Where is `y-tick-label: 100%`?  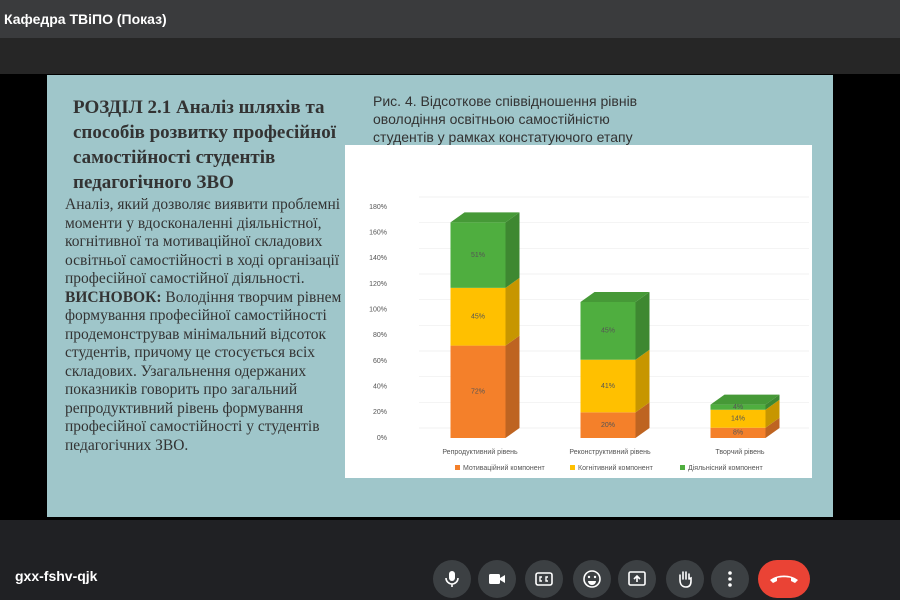 y-tick-label: 100% is located at coordinates (378, 310).